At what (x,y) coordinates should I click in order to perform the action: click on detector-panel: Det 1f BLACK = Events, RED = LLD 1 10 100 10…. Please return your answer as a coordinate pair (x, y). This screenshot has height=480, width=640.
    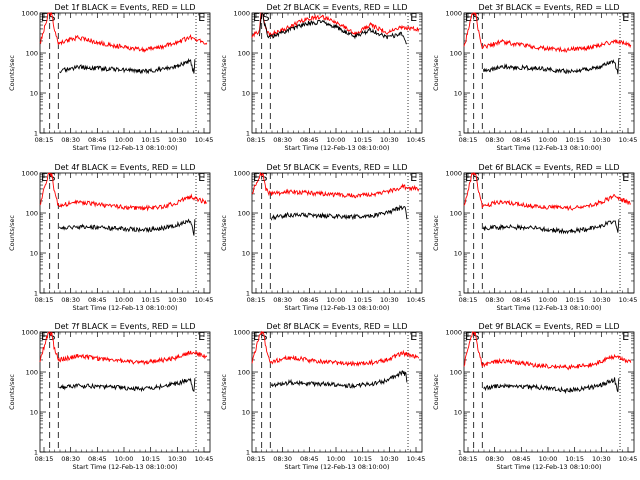
    Looking at the image, I should click on (110, 77).